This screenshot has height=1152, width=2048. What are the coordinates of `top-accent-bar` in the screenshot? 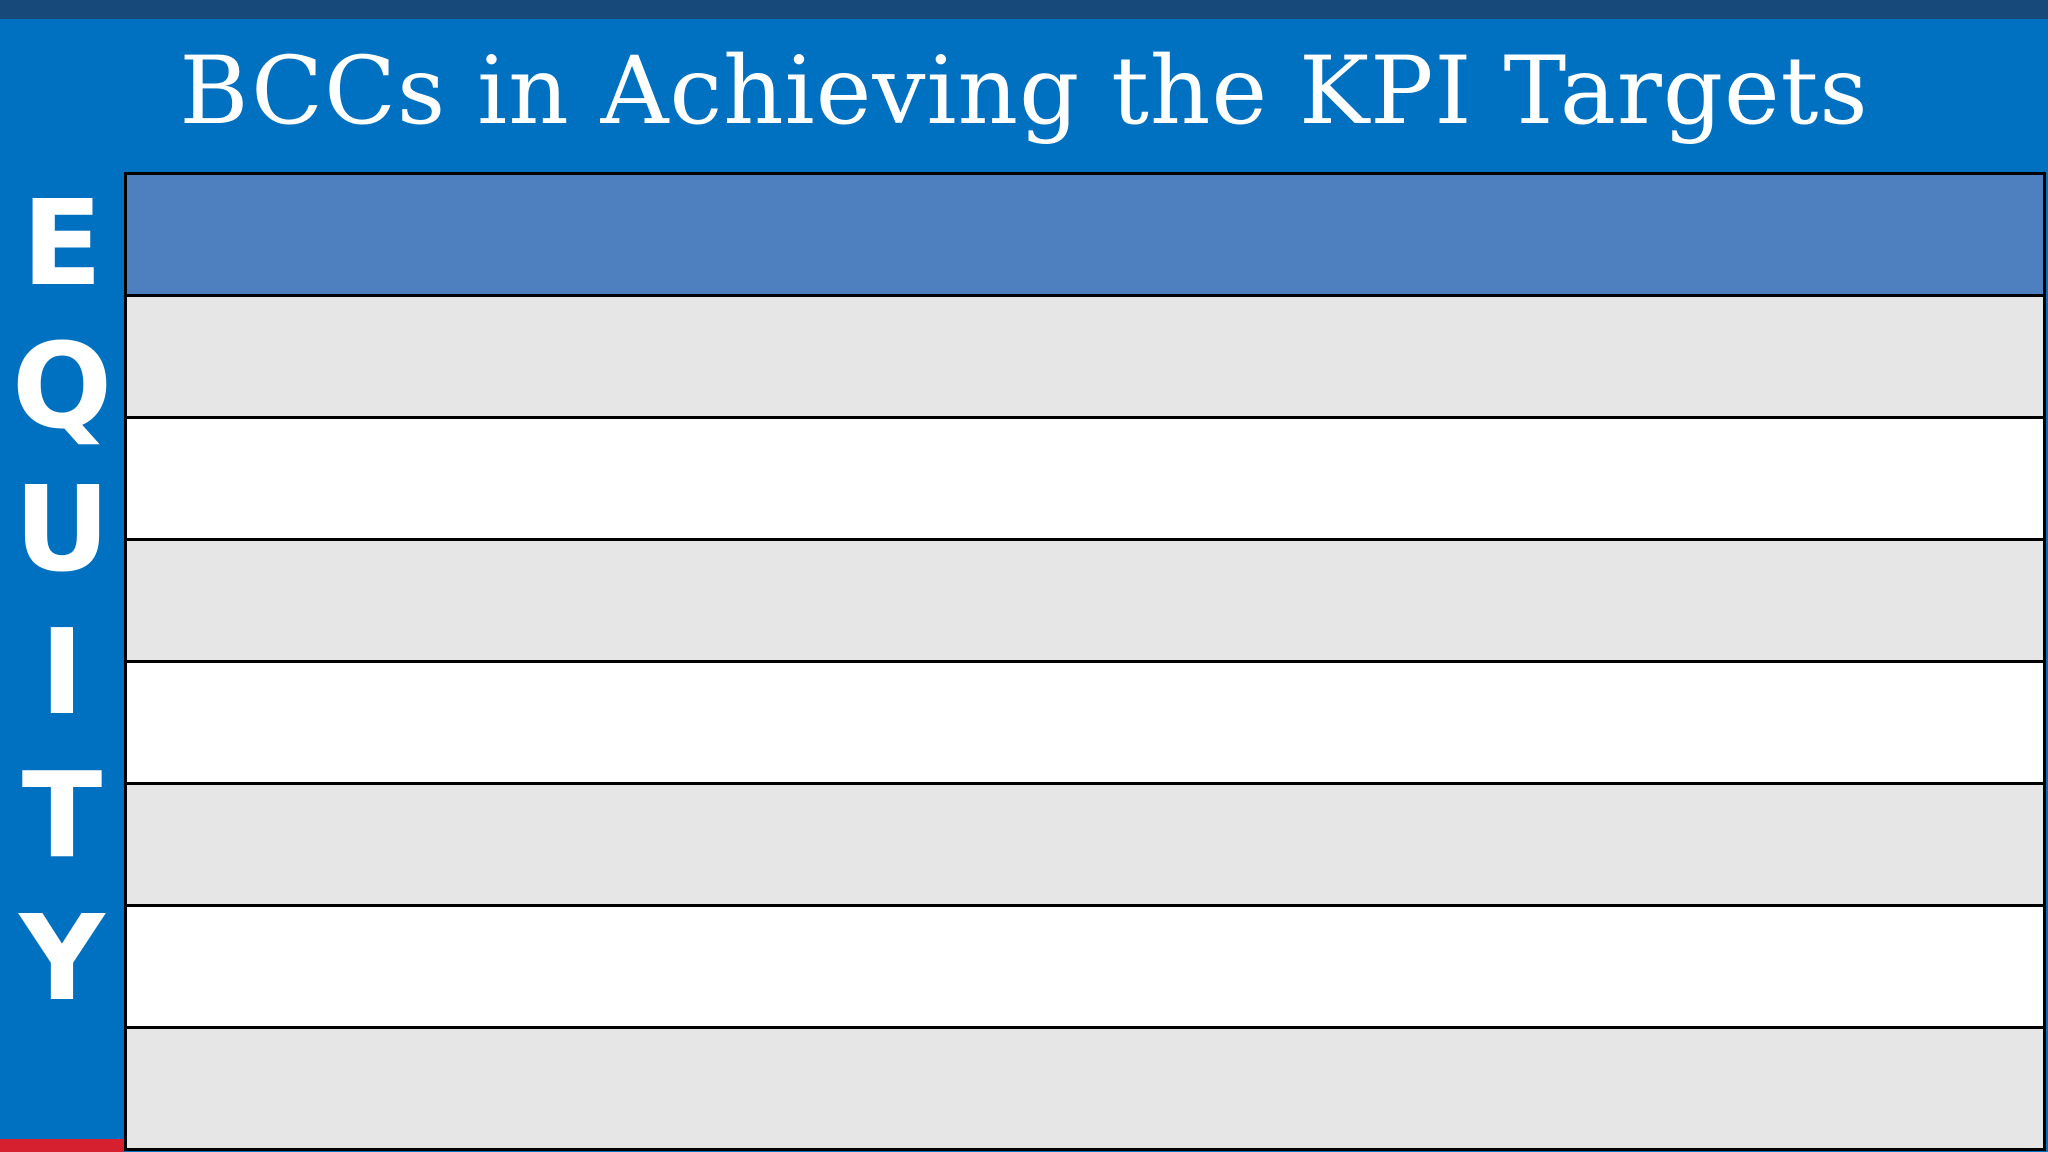 It's located at (1024, 9).